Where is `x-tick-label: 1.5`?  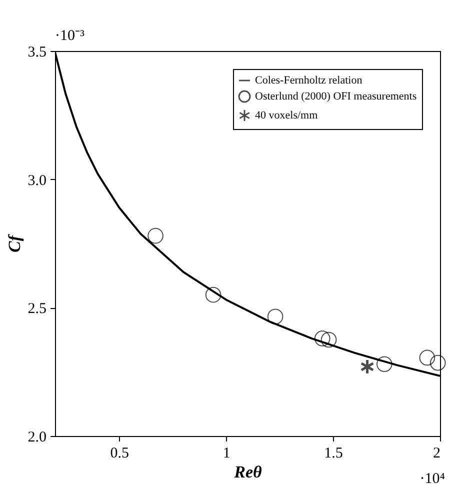
x-tick-label: 1.5 is located at coordinates (333, 454).